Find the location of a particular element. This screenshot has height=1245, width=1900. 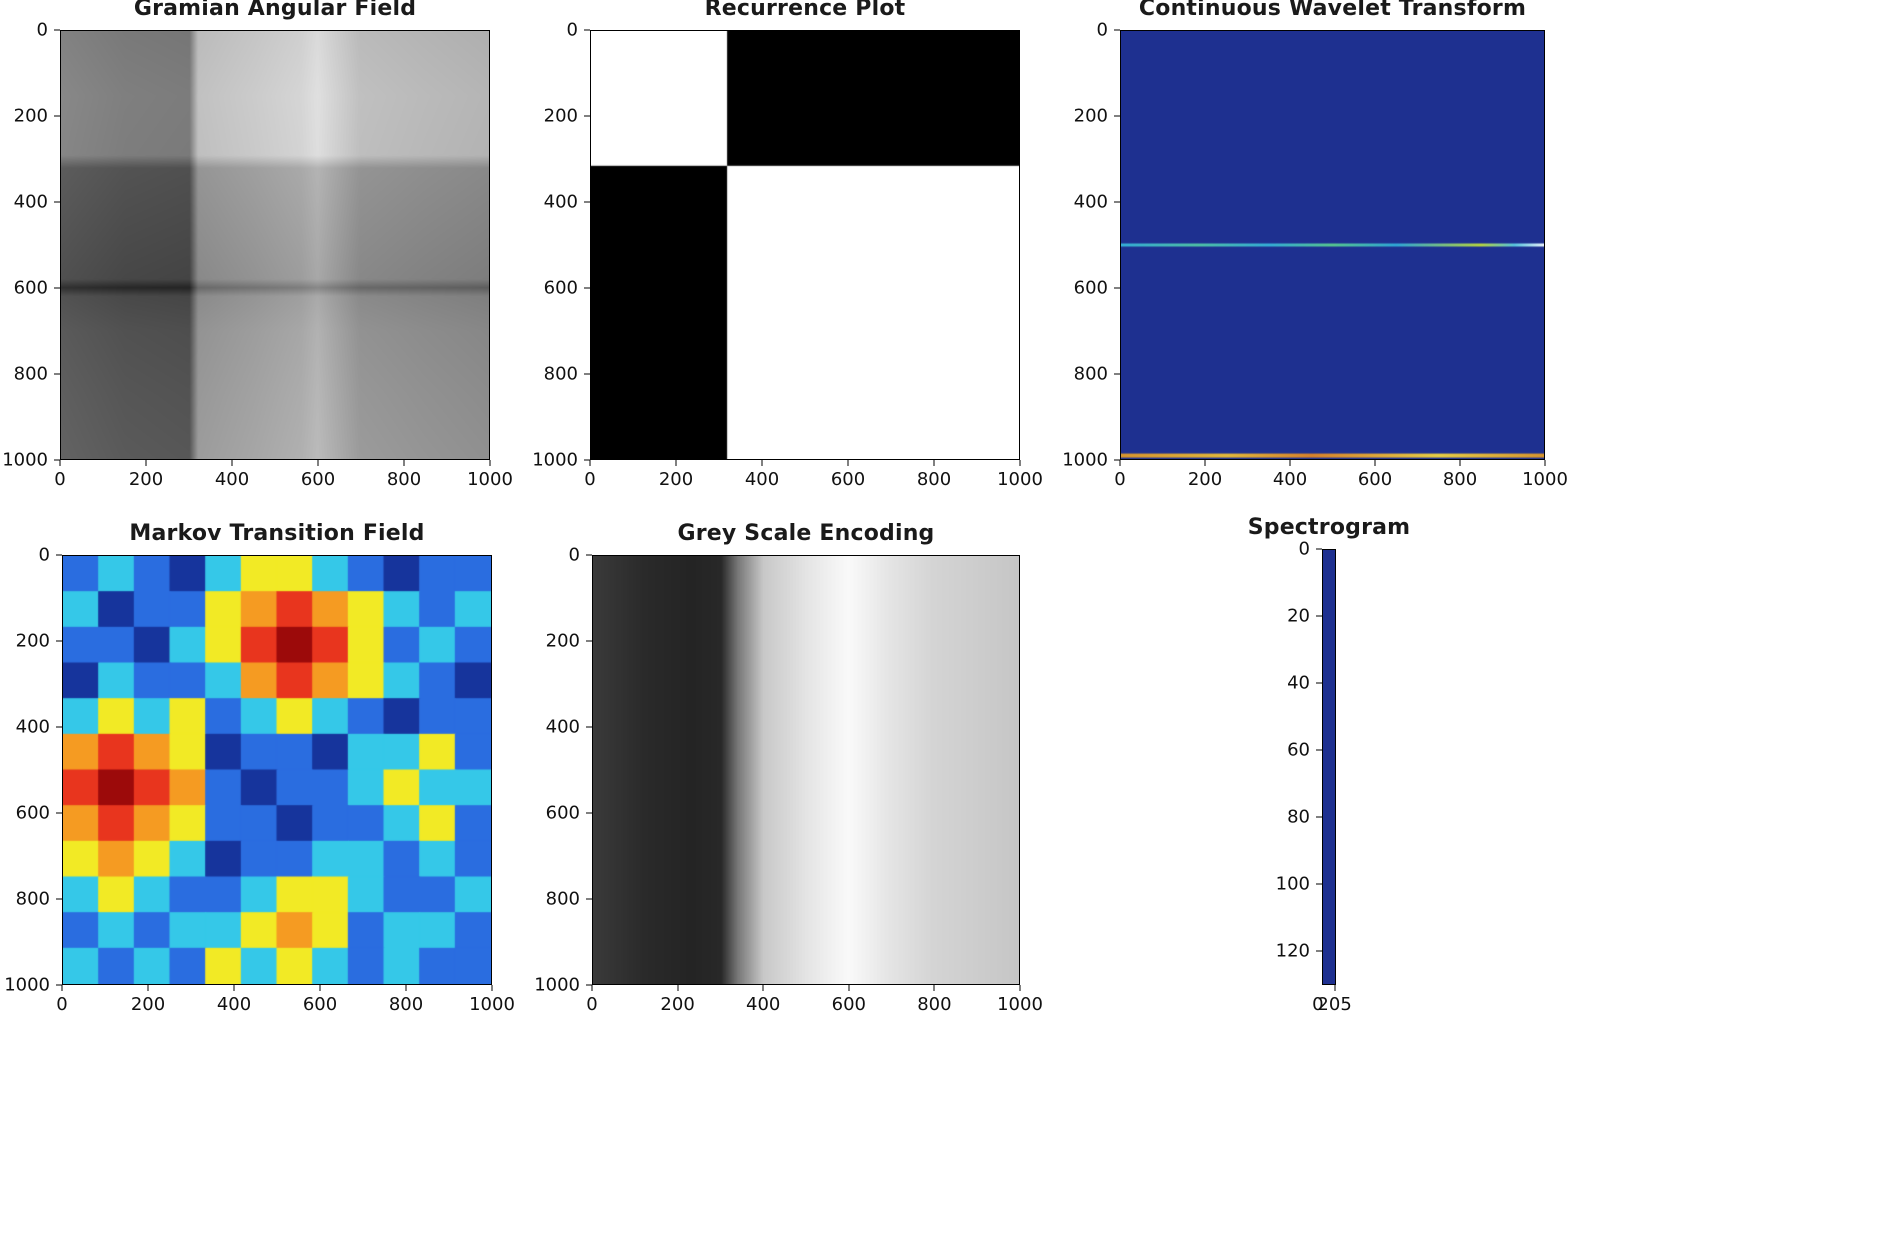

y-tick-label: 60 is located at coordinates (1298, 750).